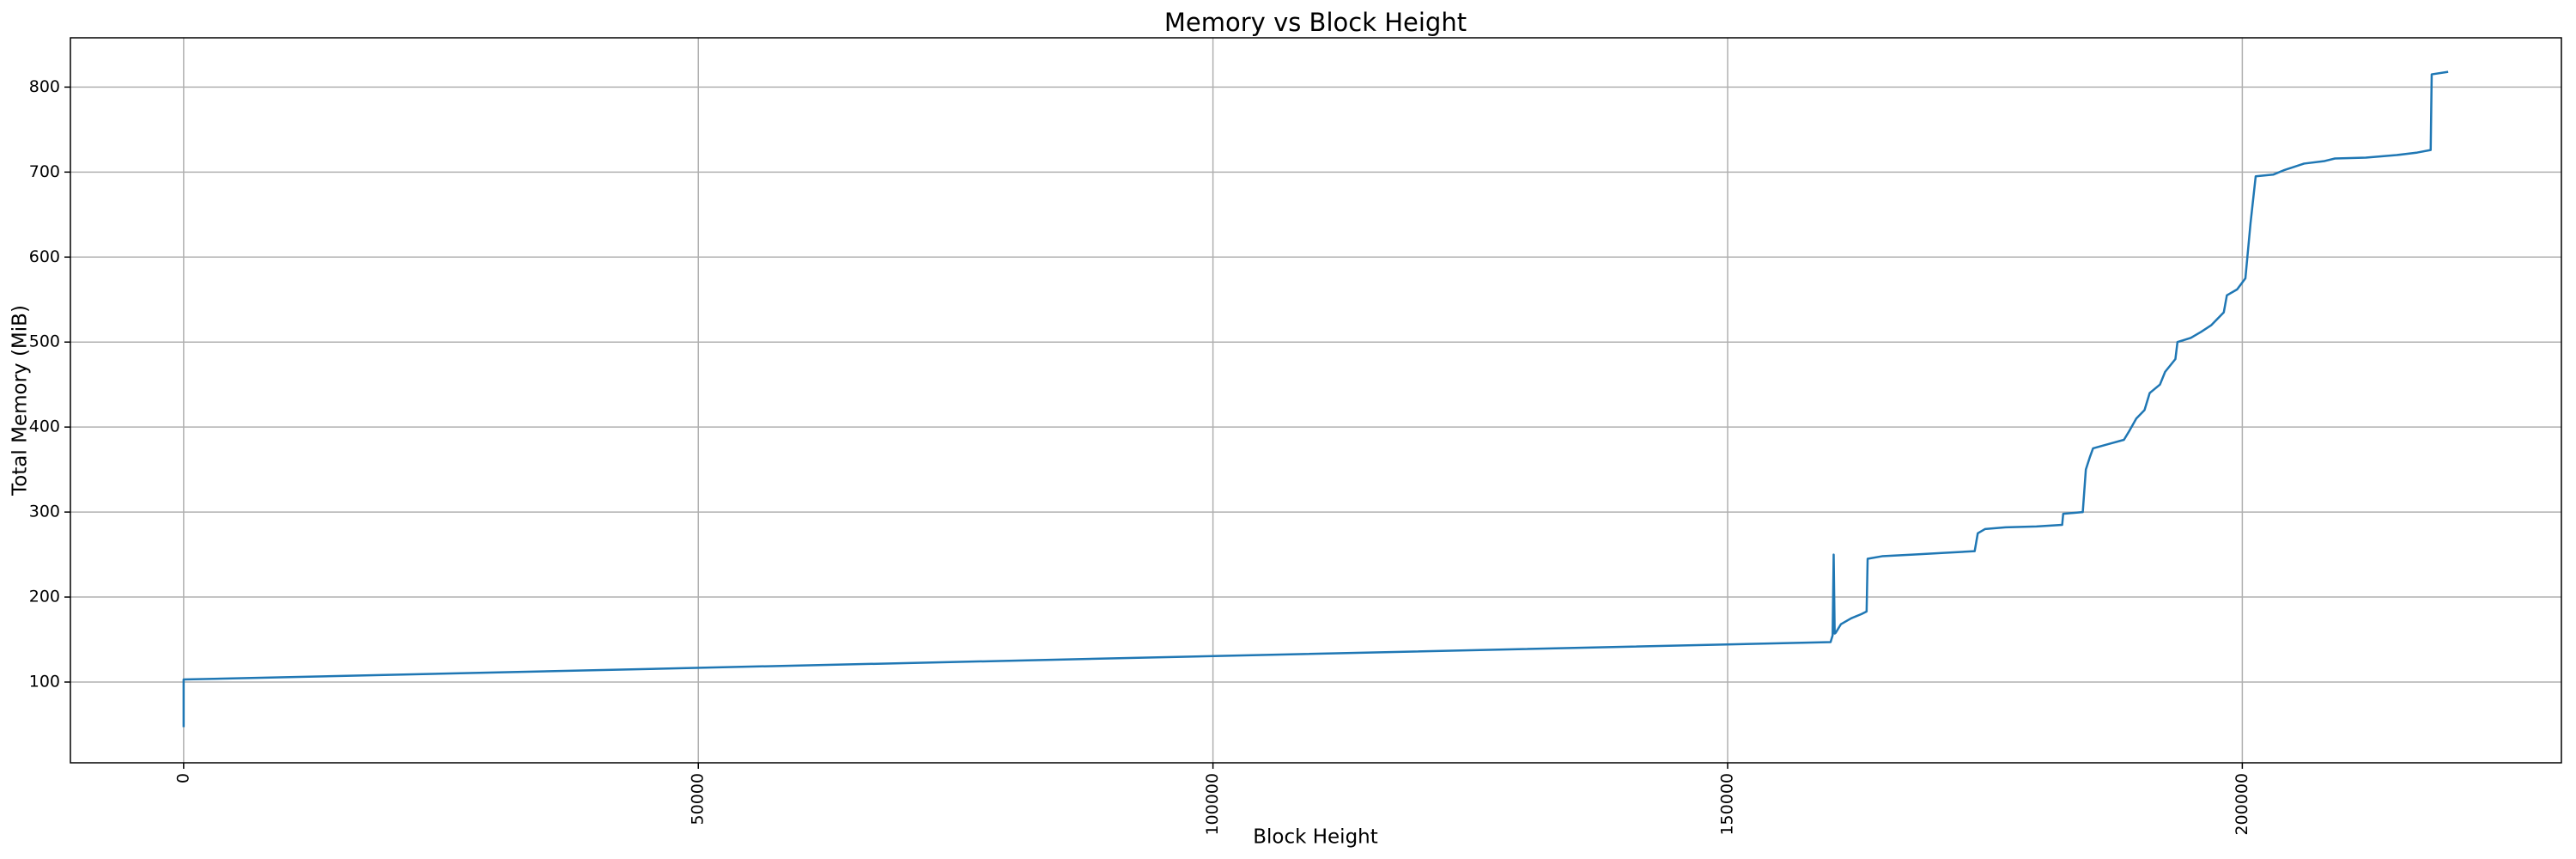  Describe the element at coordinates (1213, 804) in the screenshot. I see `x-tick-label: 100000` at that location.